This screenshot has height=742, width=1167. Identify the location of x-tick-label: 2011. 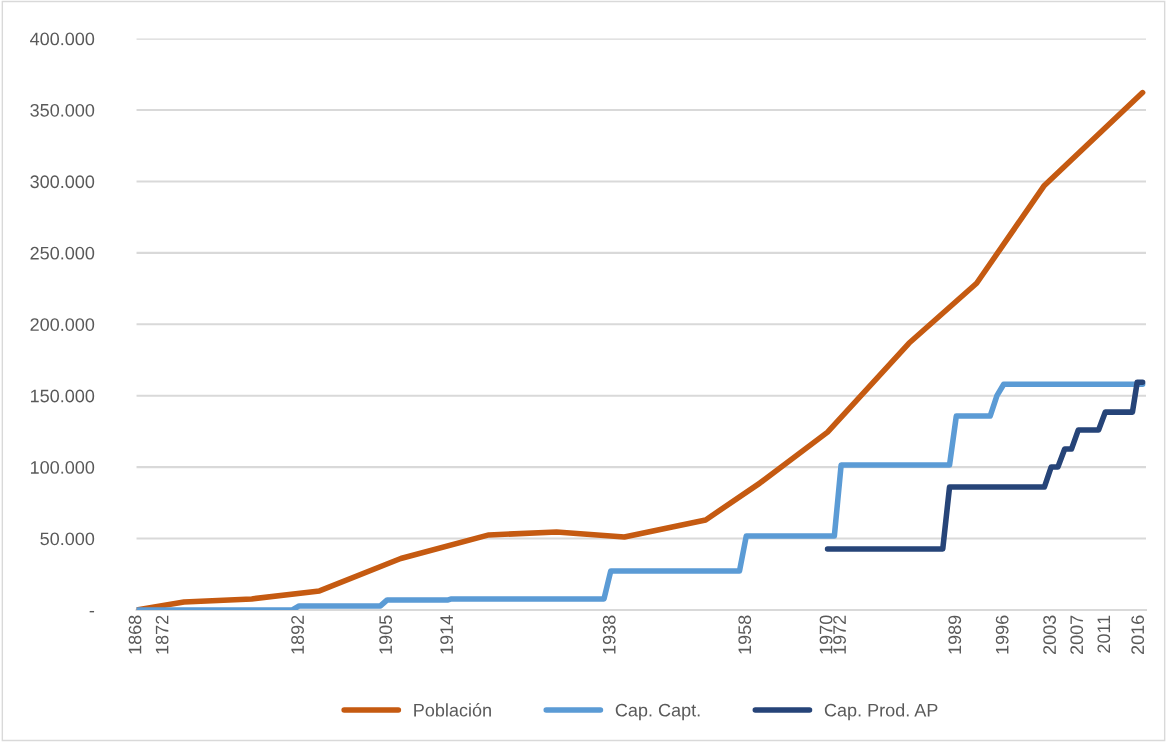
(1104, 634).